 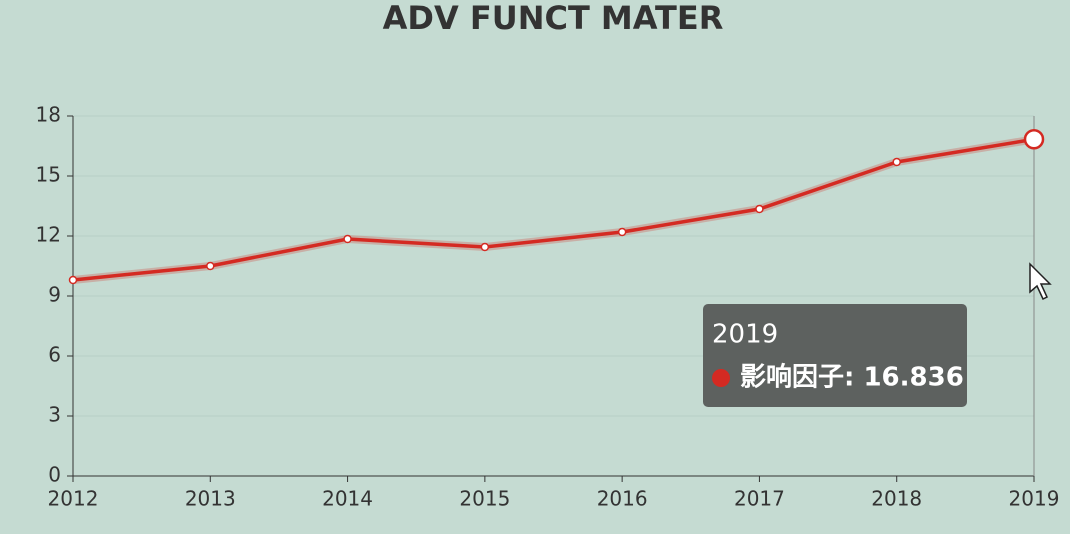 What do you see at coordinates (1034, 499) in the screenshot?
I see `x-tick-label: 2019` at bounding box center [1034, 499].